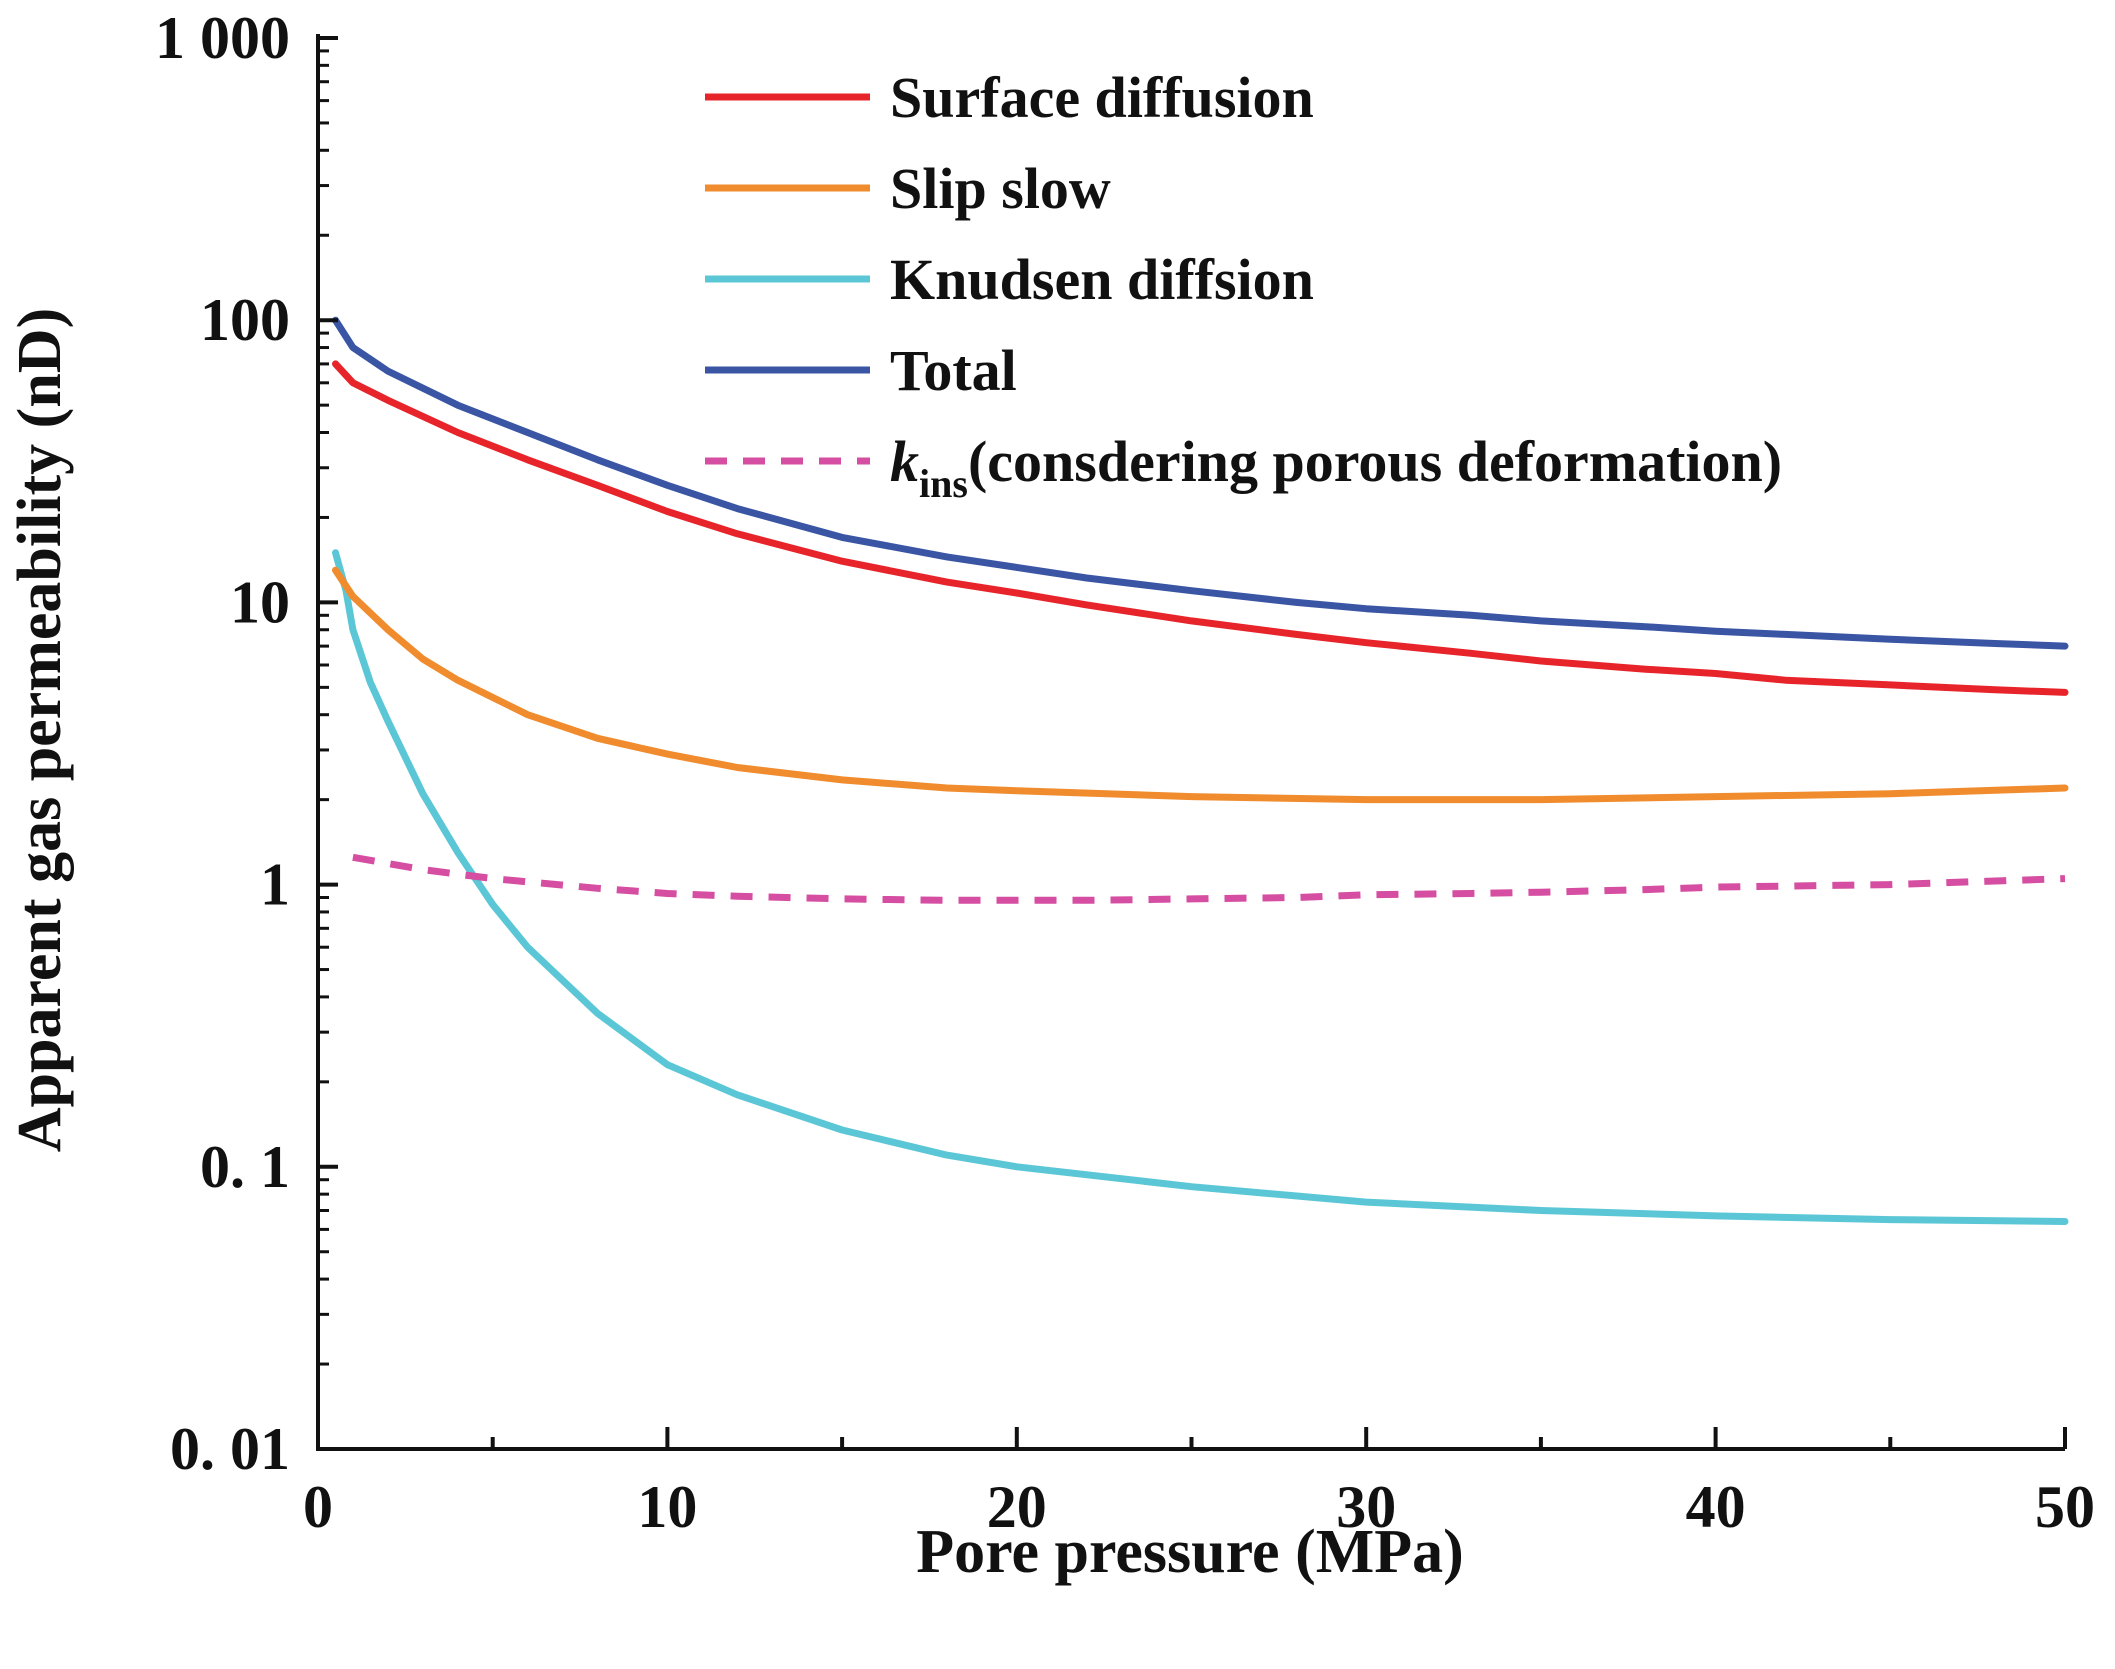 The image size is (2115, 1669). Describe the element at coordinates (245, 320) in the screenshot. I see `y-tick-label: 100` at that location.